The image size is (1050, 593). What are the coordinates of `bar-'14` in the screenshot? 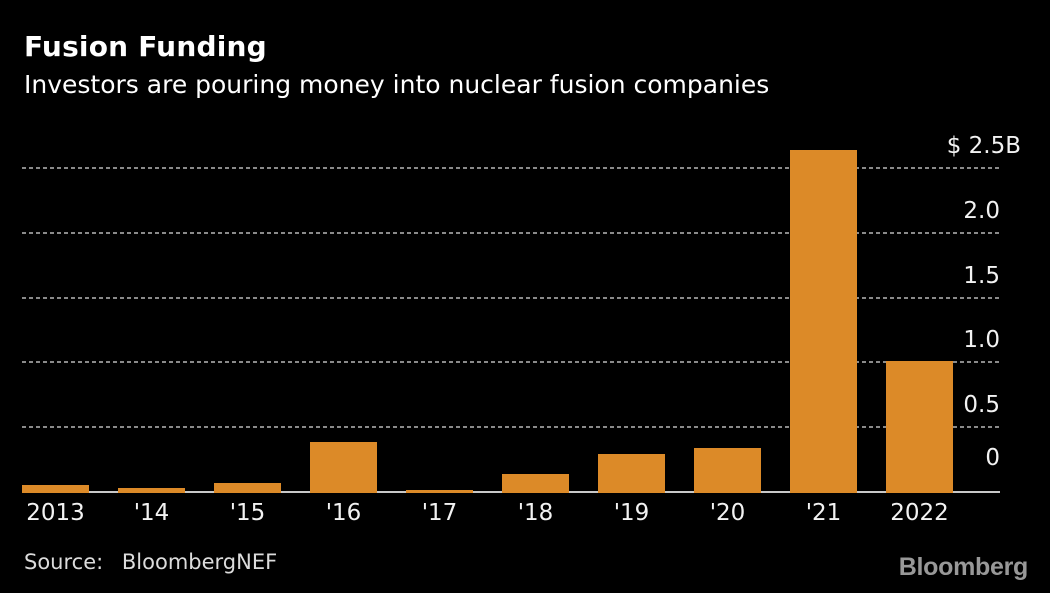 It's located at (151, 490).